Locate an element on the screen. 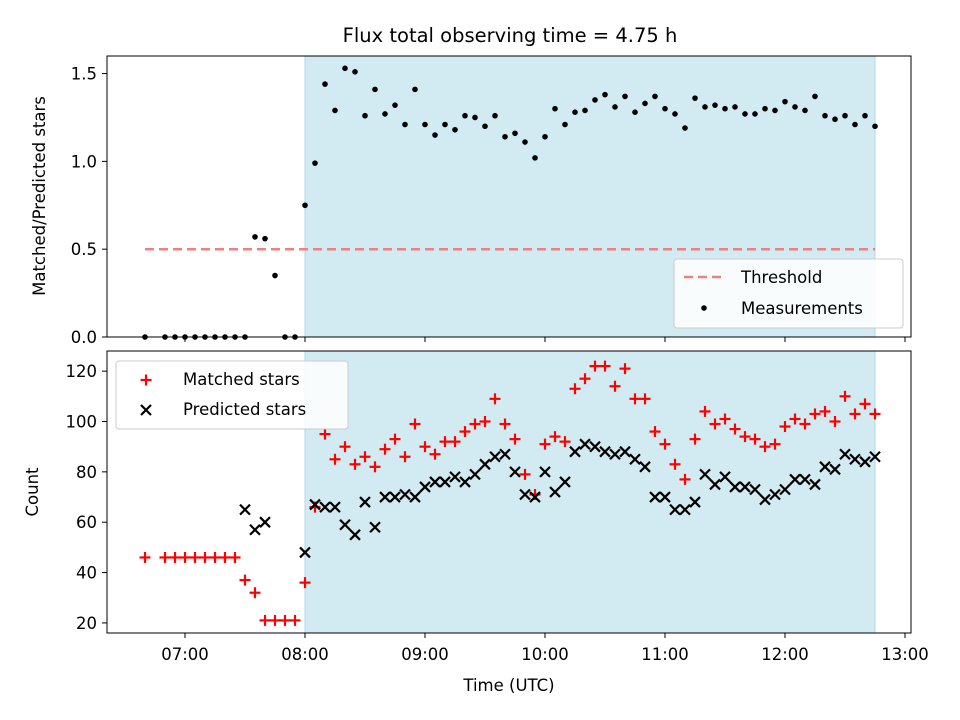  predicted-legend-label: Predicted stars is located at coordinates (244, 409).